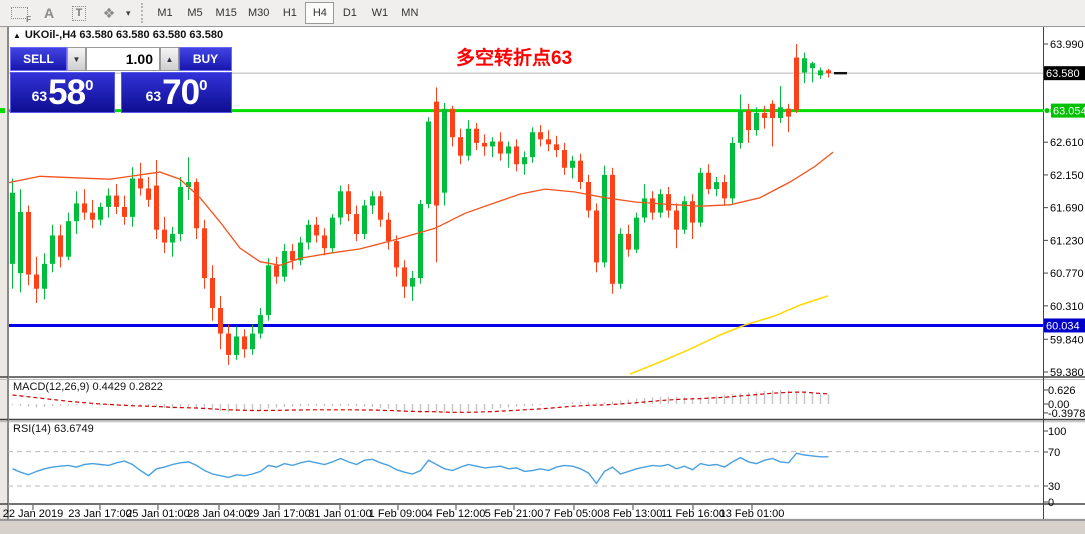 The image size is (1085, 534). I want to click on timeframe-W1: W1, so click(379, 13).